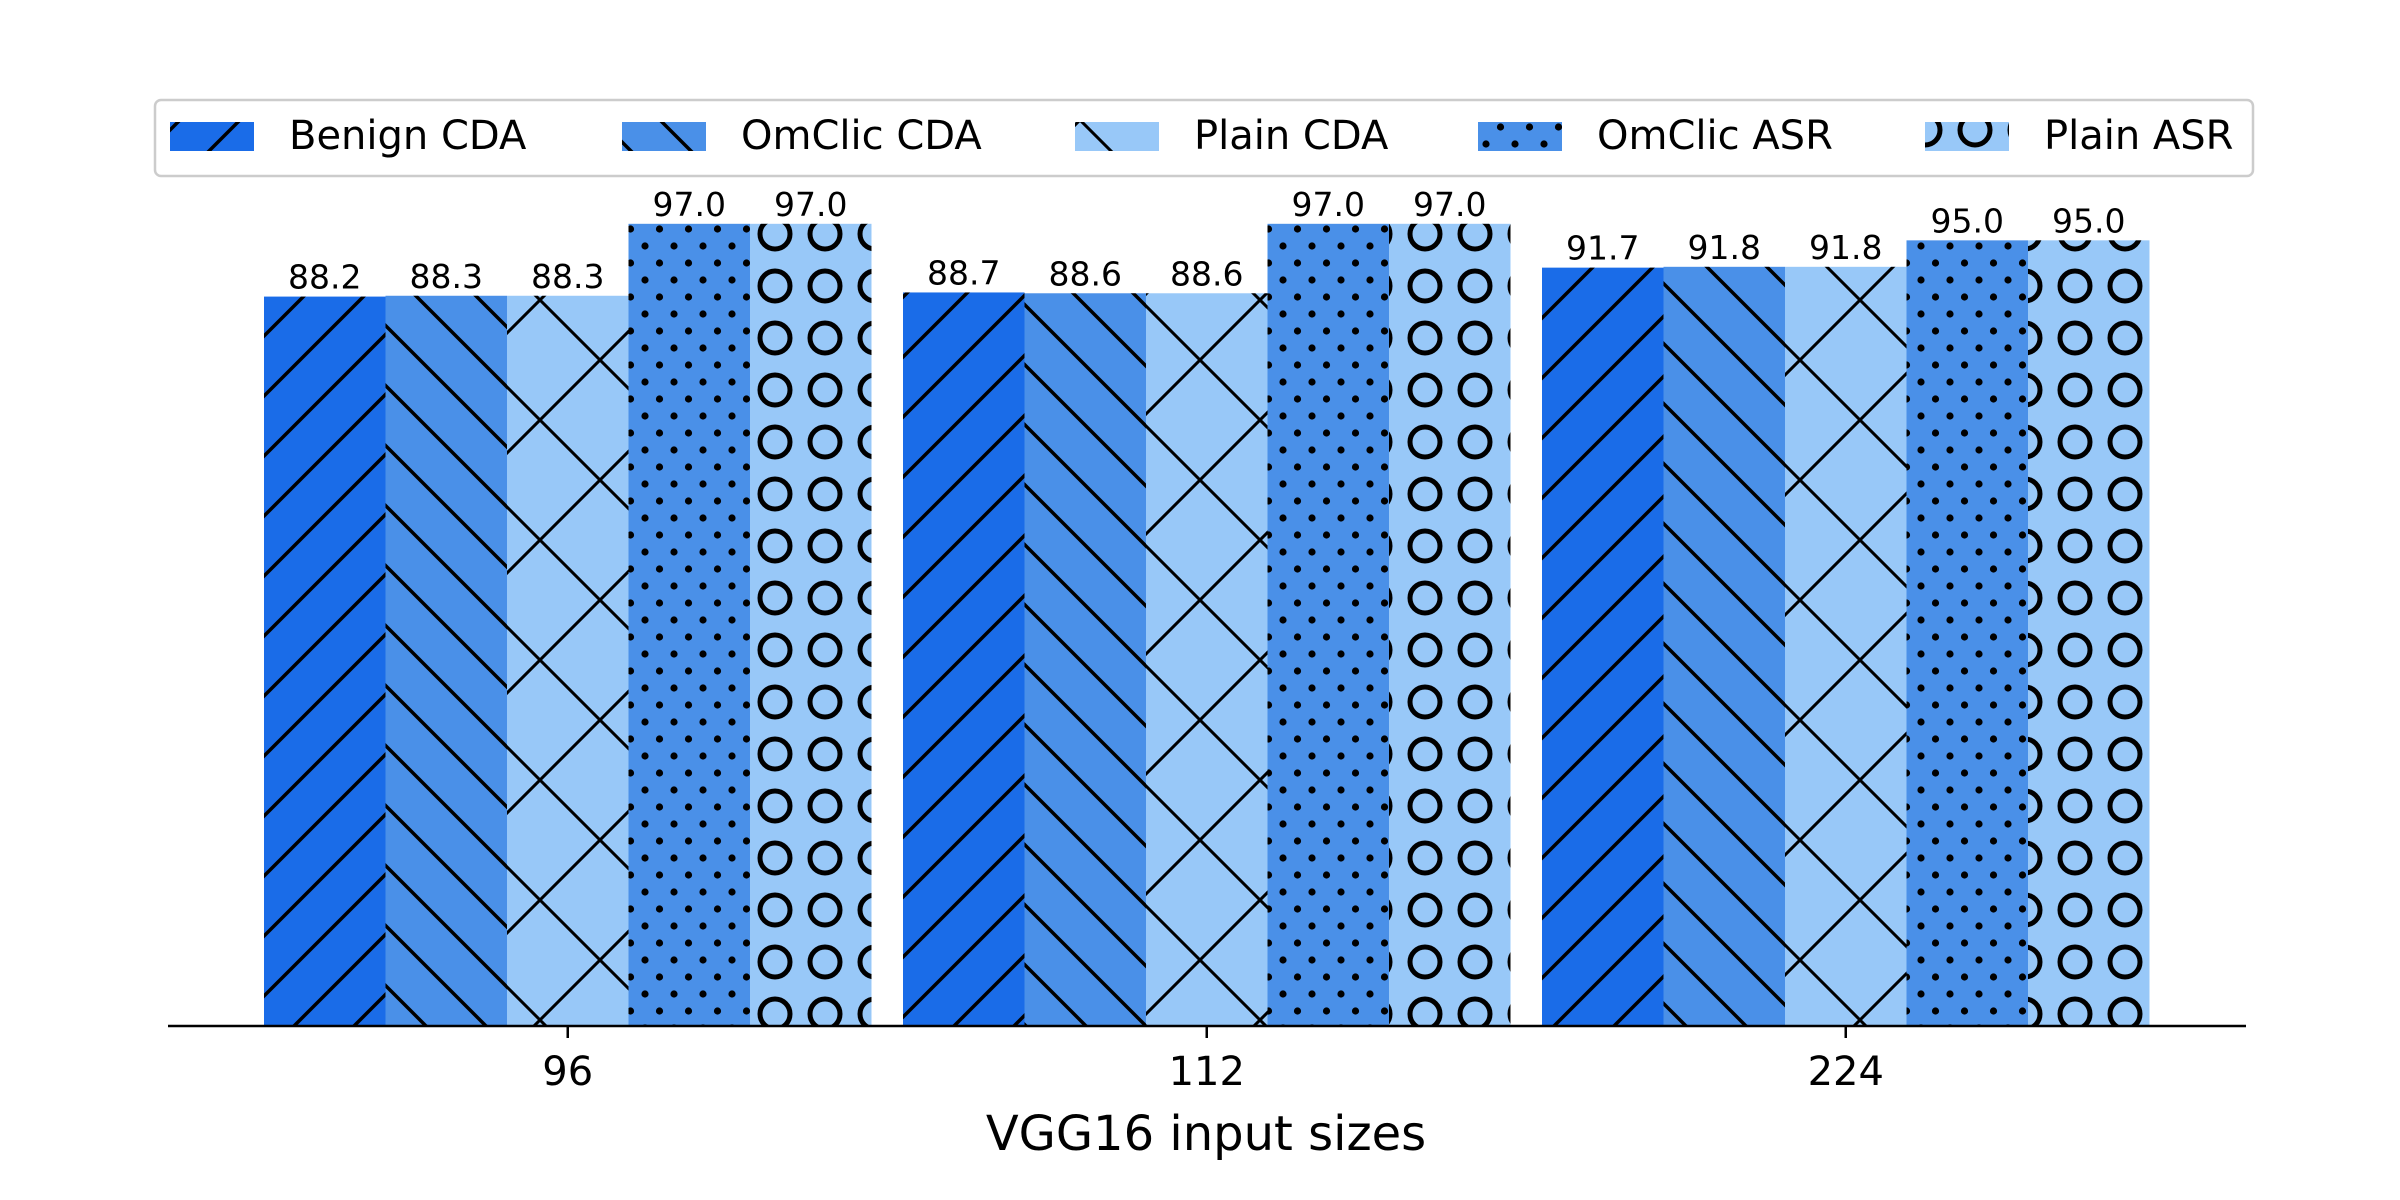 The height and width of the screenshot is (1200, 2400). What do you see at coordinates (1085, 659) in the screenshot?
I see `bar-omclic-cda-112-hatch` at bounding box center [1085, 659].